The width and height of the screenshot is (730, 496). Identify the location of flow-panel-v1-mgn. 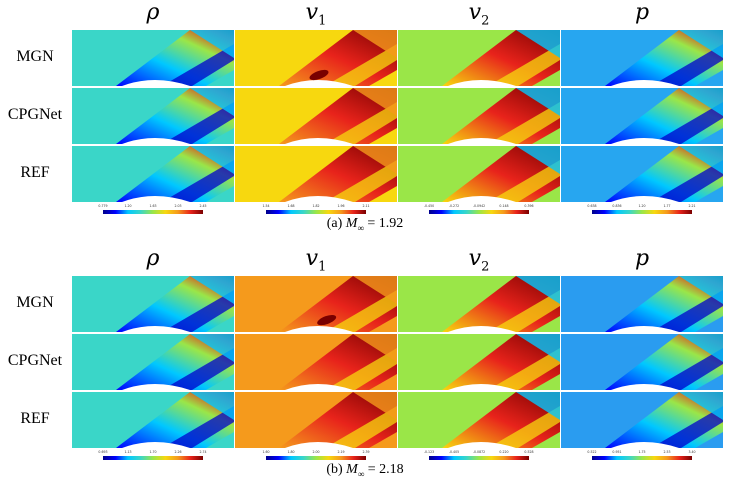
(316, 304).